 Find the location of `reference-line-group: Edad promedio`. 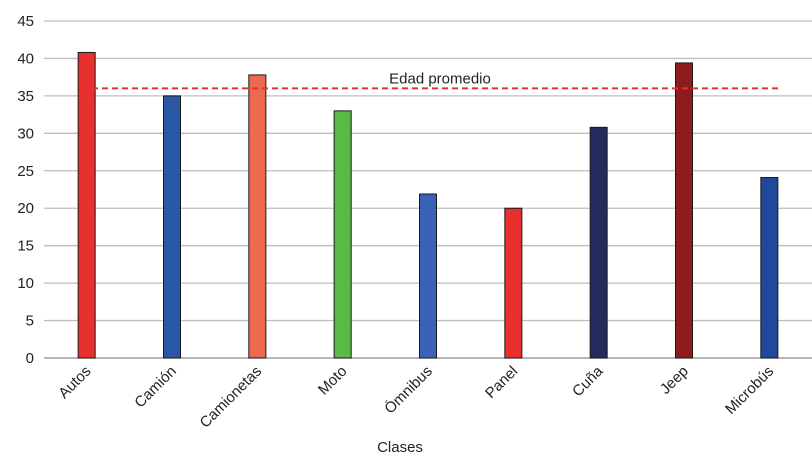

reference-line-group: Edad promedio is located at coordinates (436, 80).